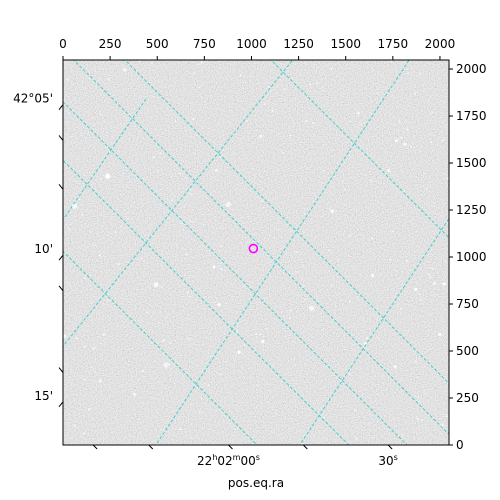 The image size is (500, 500). Describe the element at coordinates (151, 447) in the screenshot. I see `ra-minor-tick` at that location.